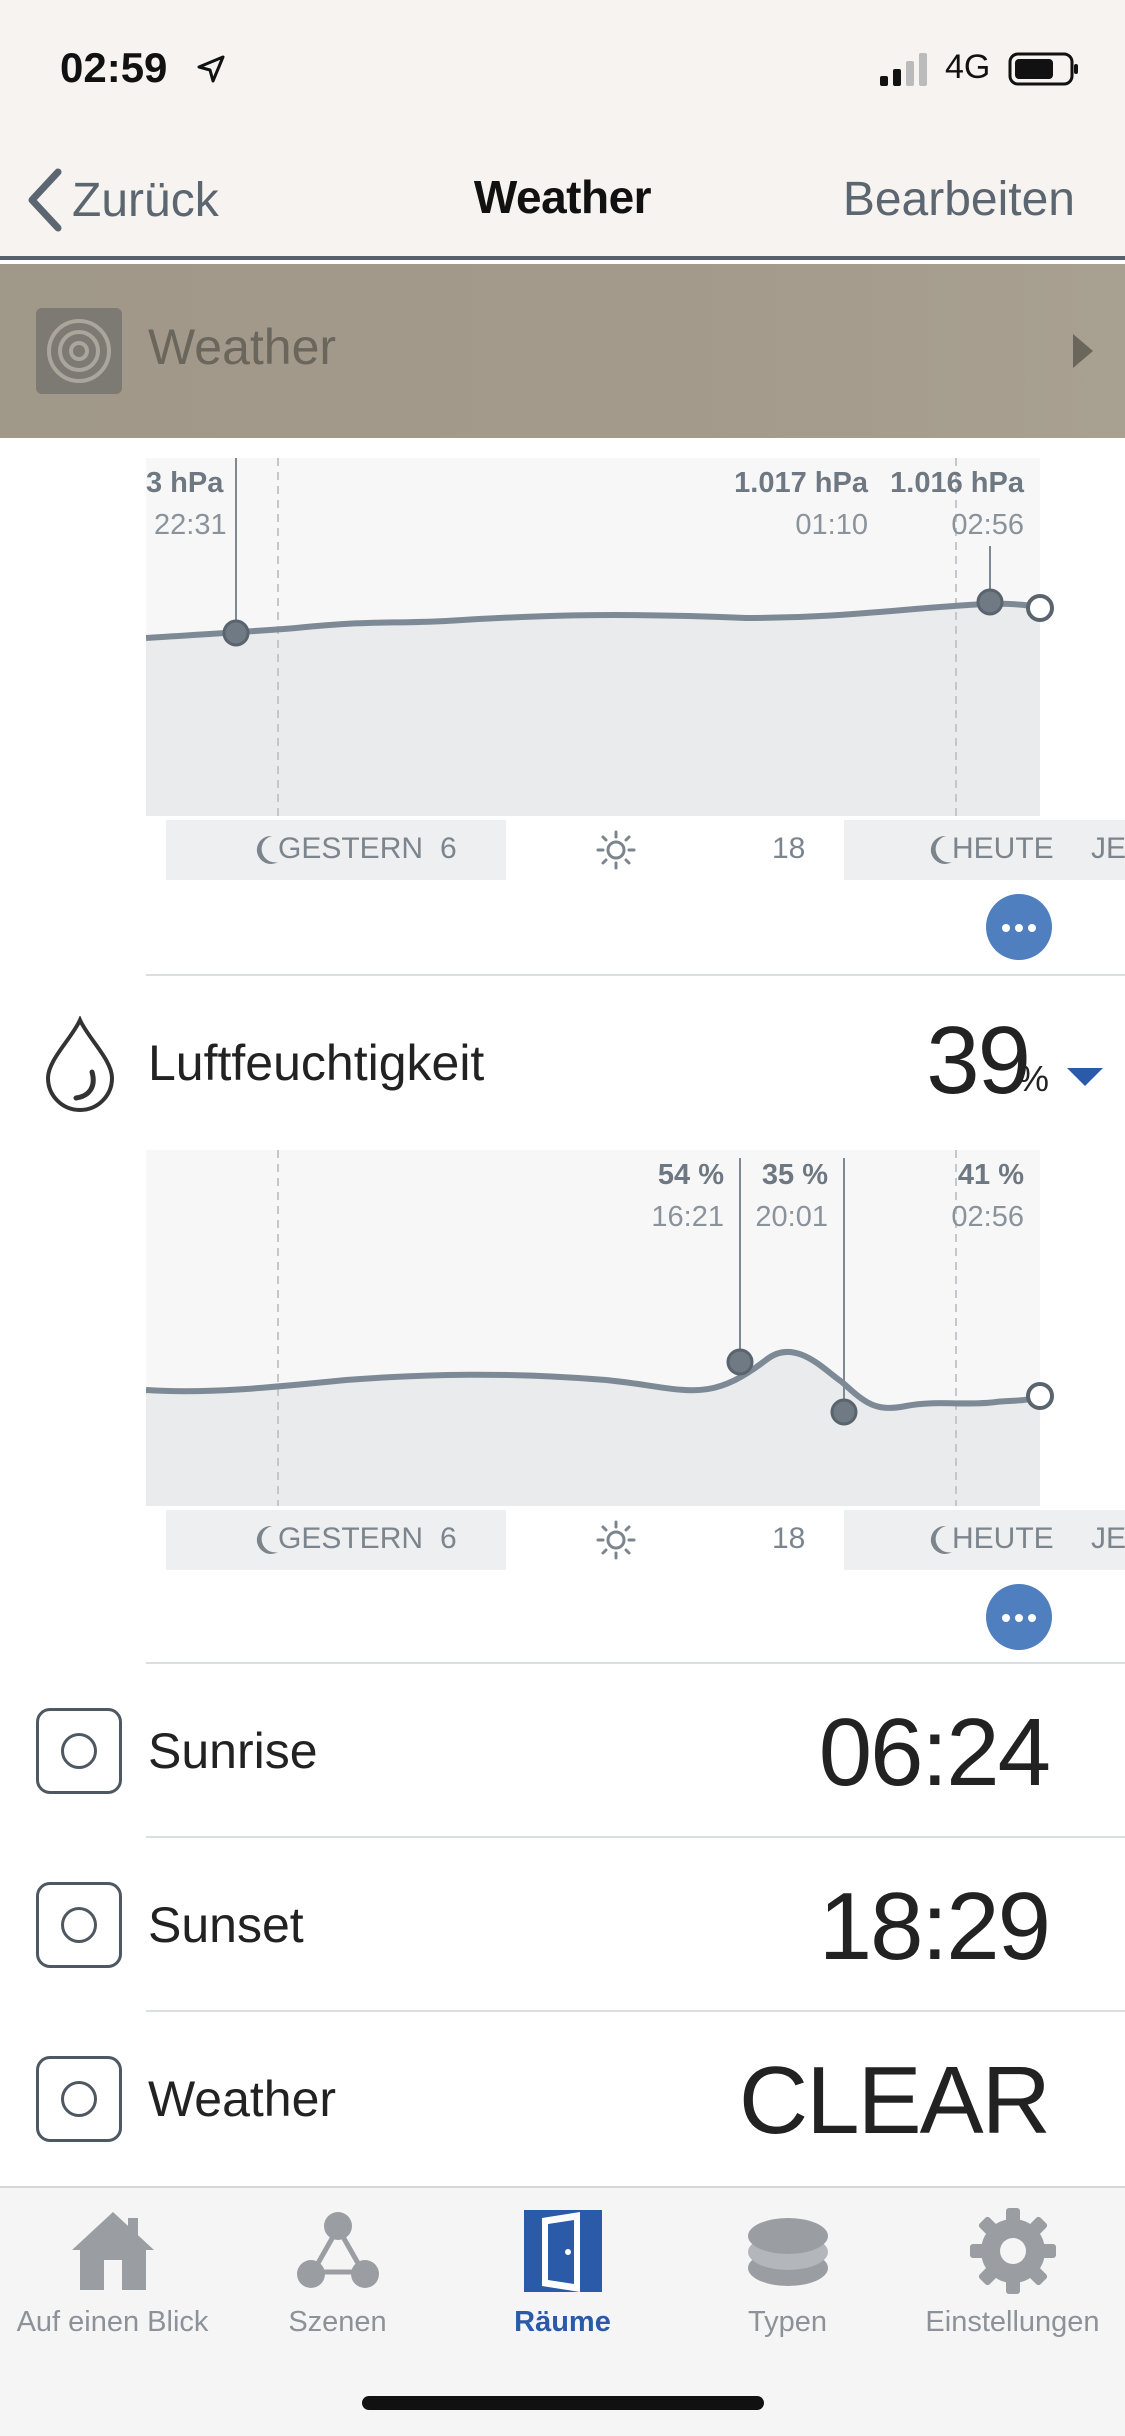  I want to click on marker-value: 41 %, so click(991, 1175).